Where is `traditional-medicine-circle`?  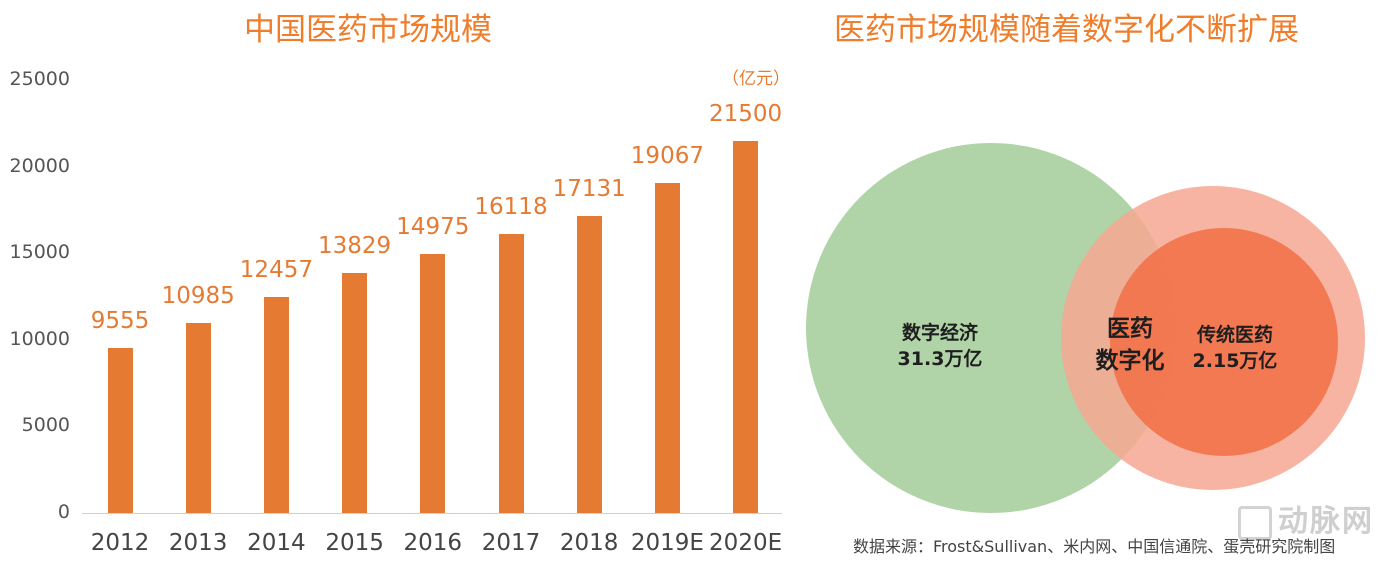
traditional-medicine-circle is located at coordinates (1224, 342).